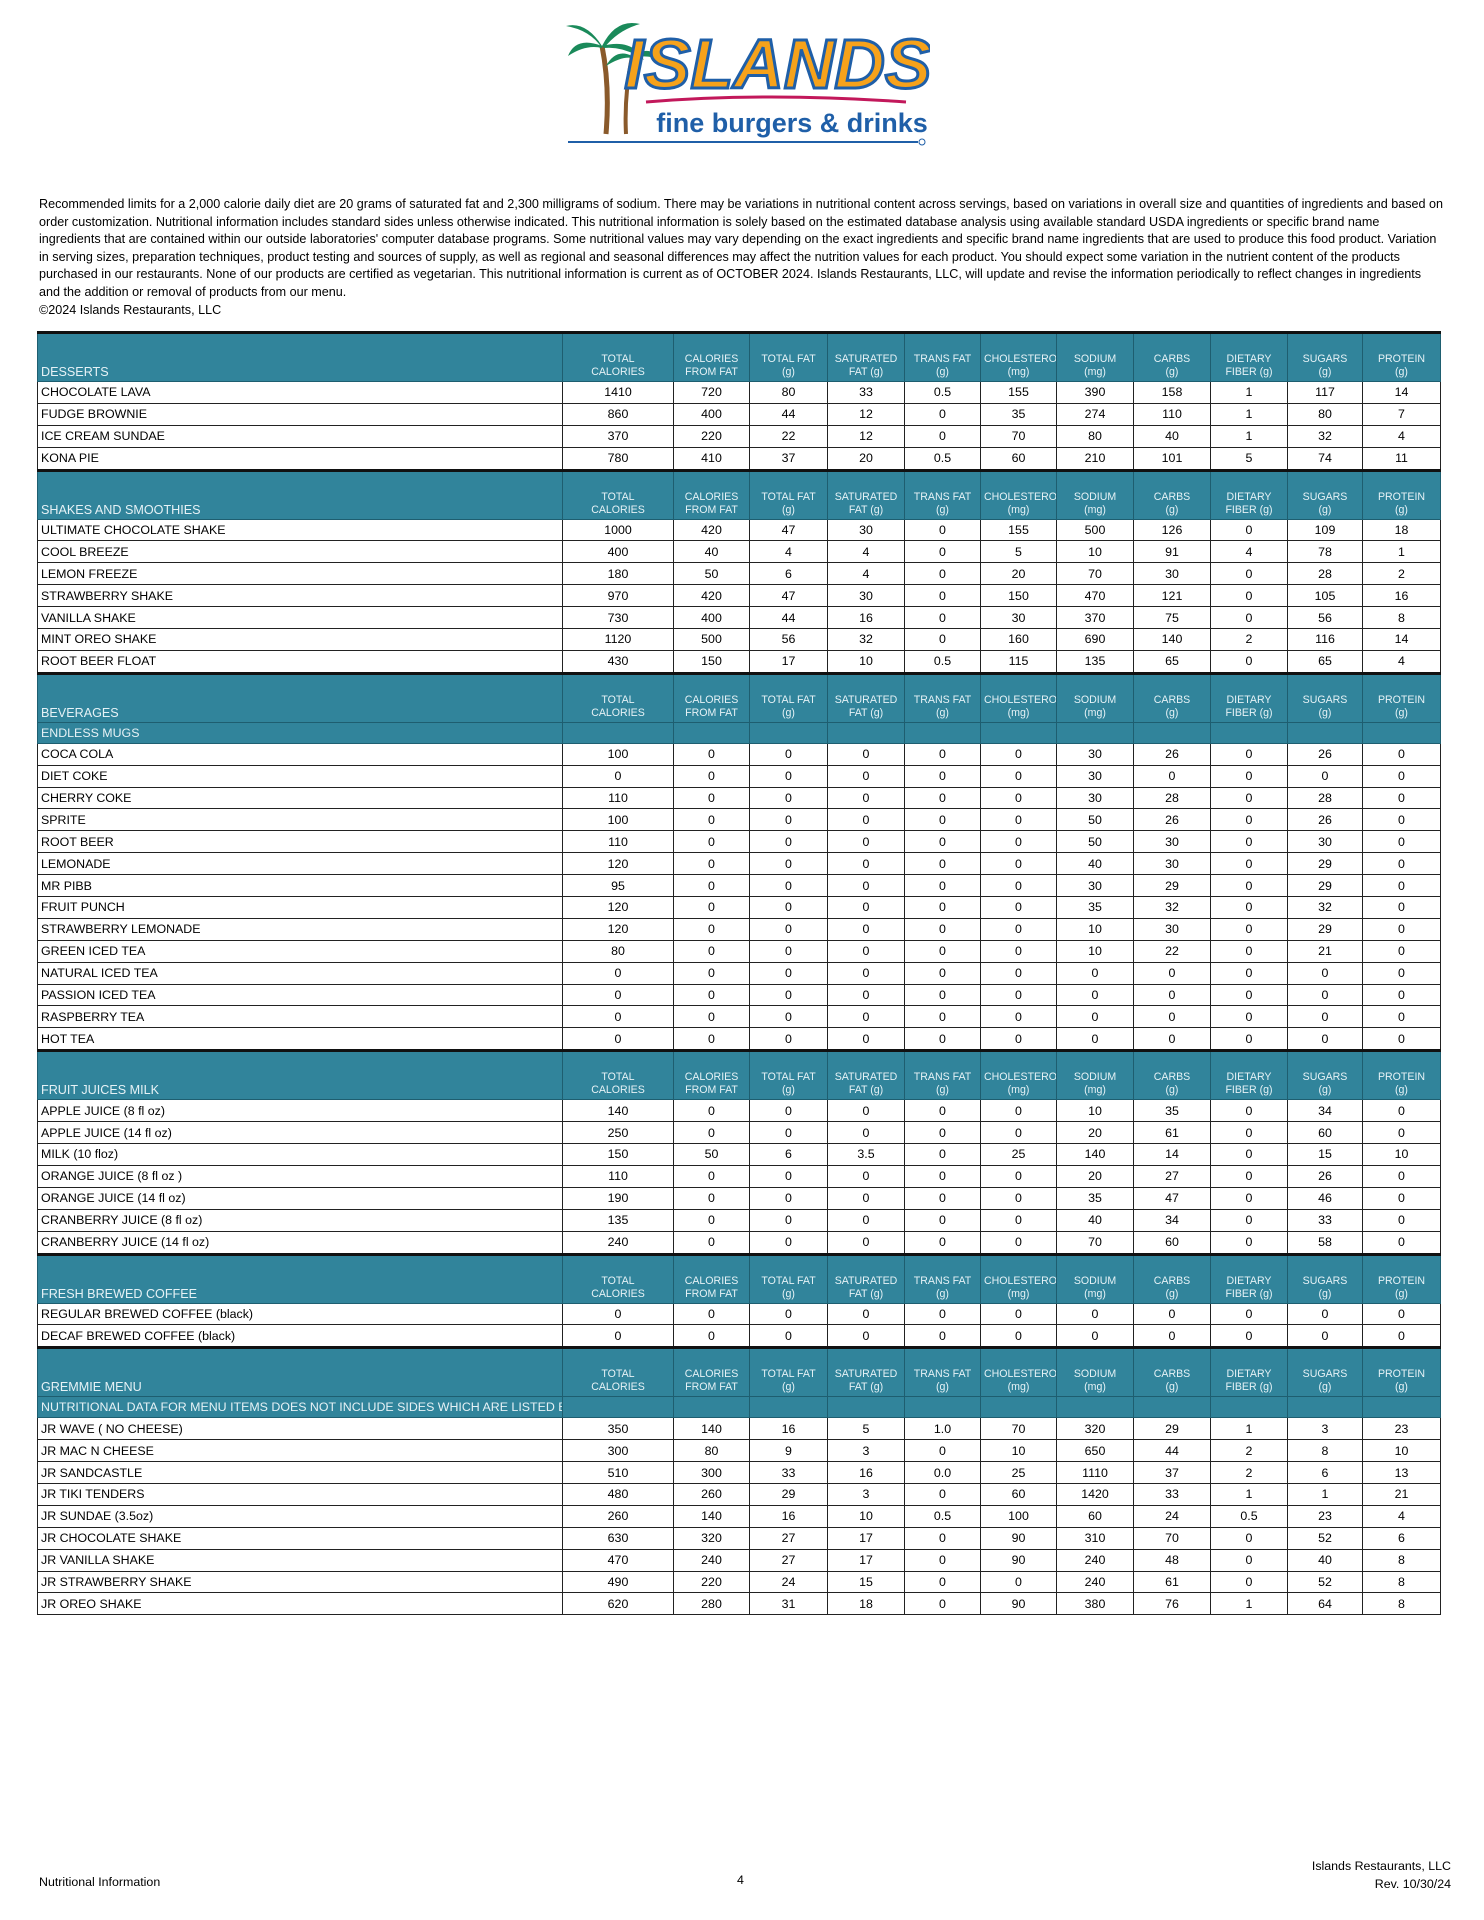  What do you see at coordinates (1325, 929) in the screenshot?
I see `nutrient-value: 29` at bounding box center [1325, 929].